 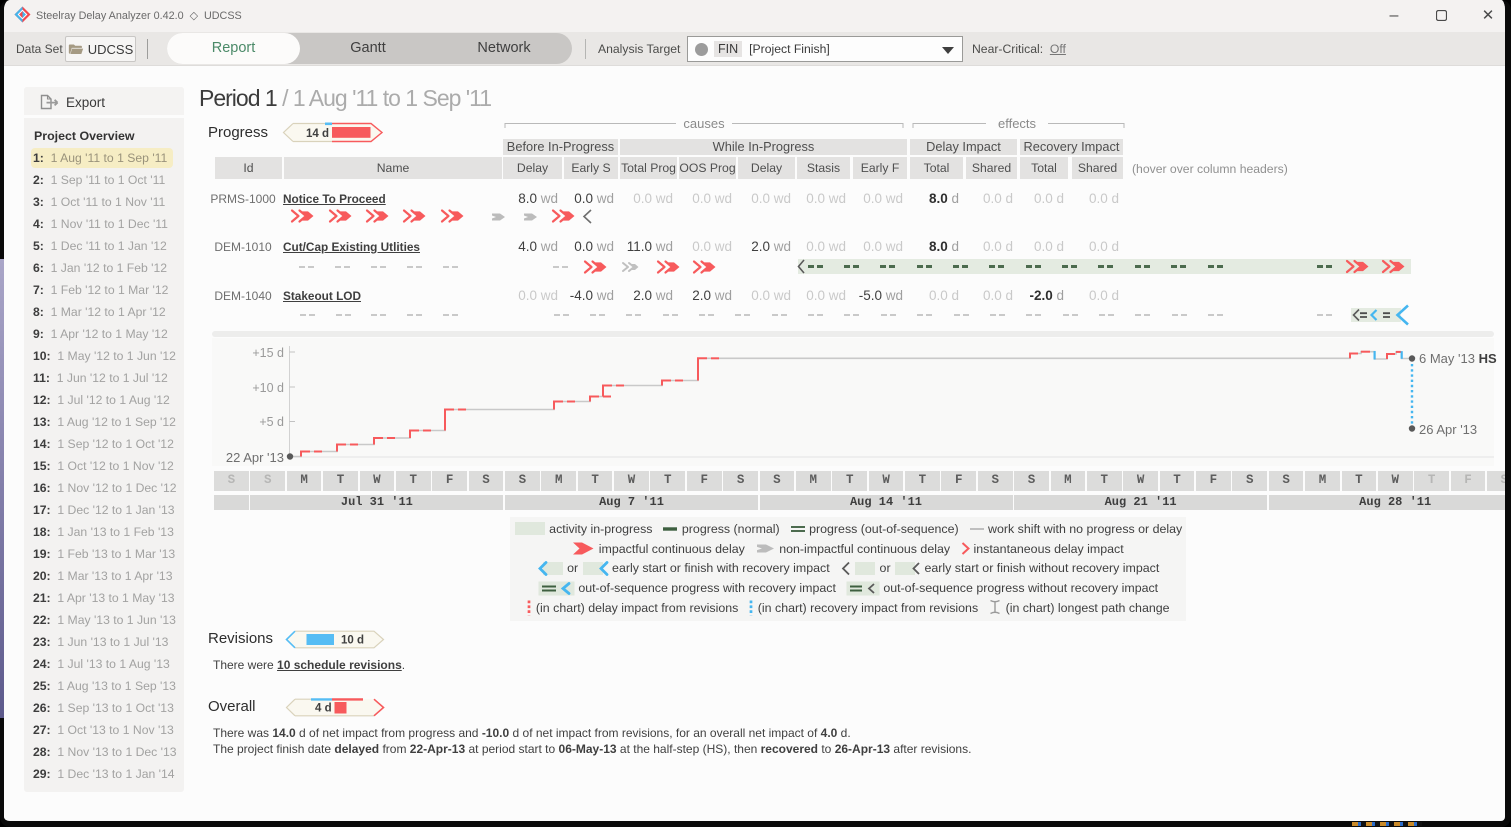 I want to click on svg-text: causes, so click(x=704, y=123).